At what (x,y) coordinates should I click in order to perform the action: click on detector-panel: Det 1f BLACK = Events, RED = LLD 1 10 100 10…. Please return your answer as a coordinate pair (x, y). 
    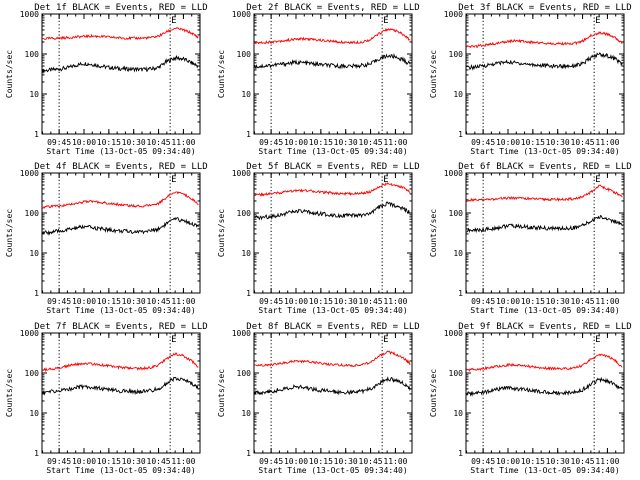
    Looking at the image, I should click on (106, 79).